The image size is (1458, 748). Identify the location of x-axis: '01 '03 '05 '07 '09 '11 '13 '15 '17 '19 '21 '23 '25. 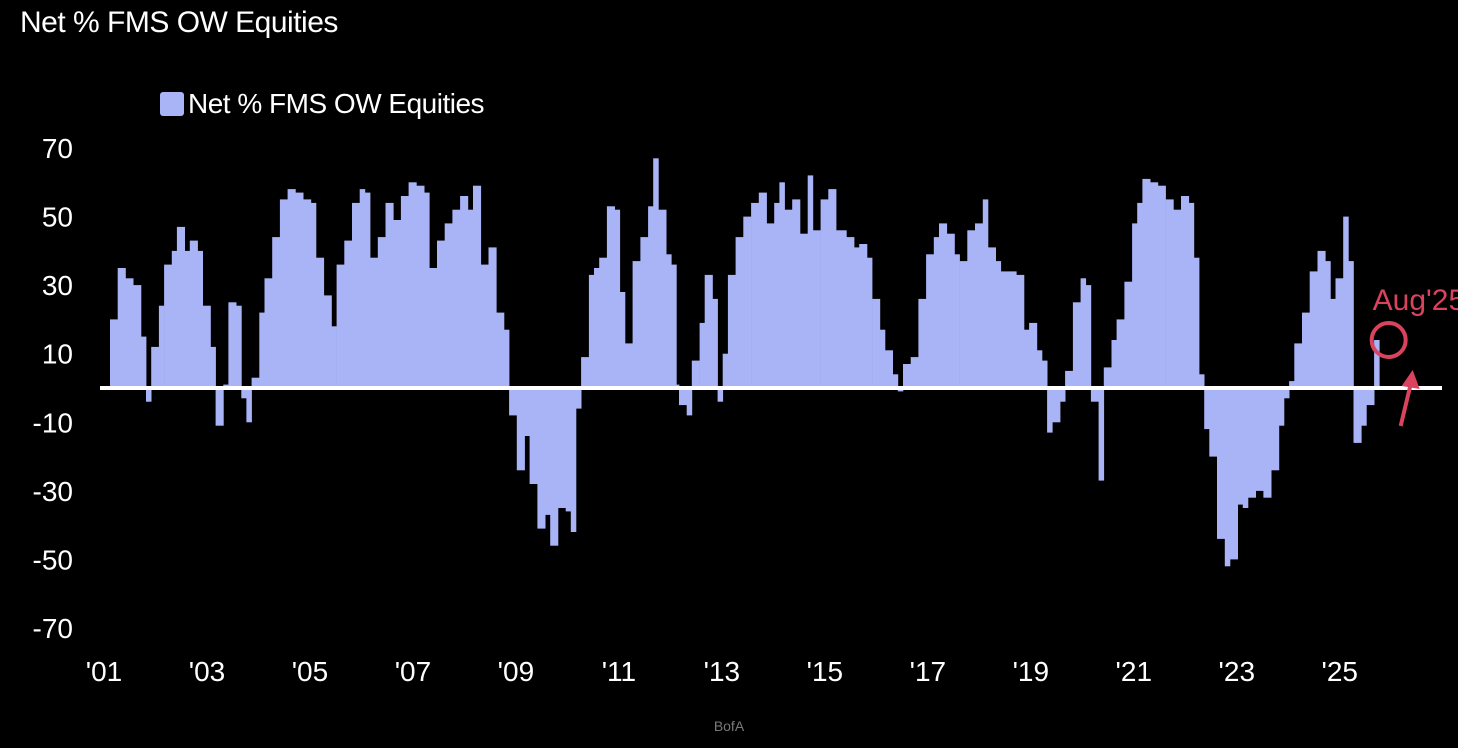
(722, 671).